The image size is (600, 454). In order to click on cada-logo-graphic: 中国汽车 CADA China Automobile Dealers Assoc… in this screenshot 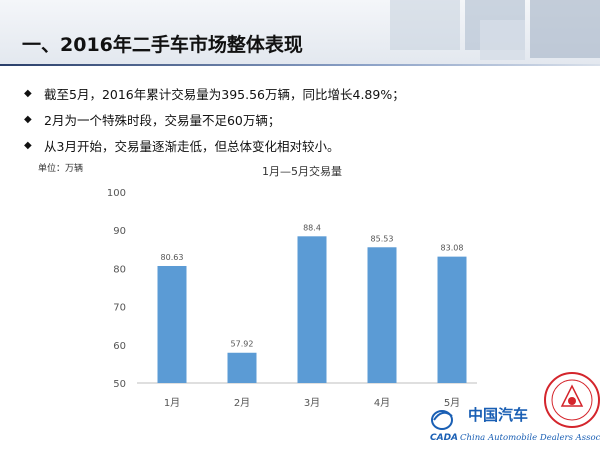, I will do `click(515, 407)`.